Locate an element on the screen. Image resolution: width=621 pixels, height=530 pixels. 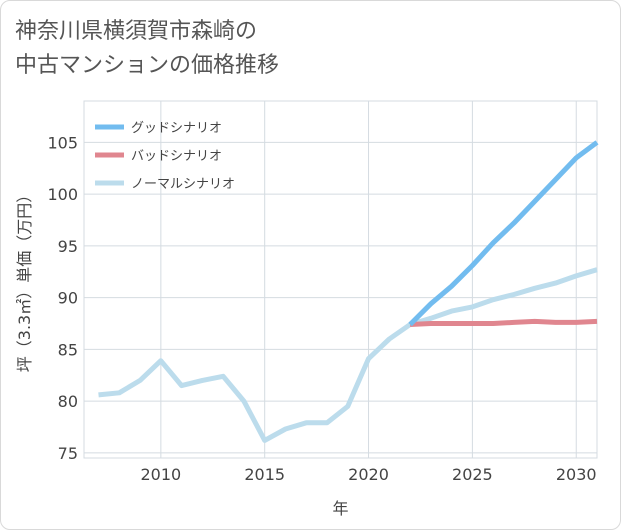
y-tick-label: 85 is located at coordinates (68, 349).